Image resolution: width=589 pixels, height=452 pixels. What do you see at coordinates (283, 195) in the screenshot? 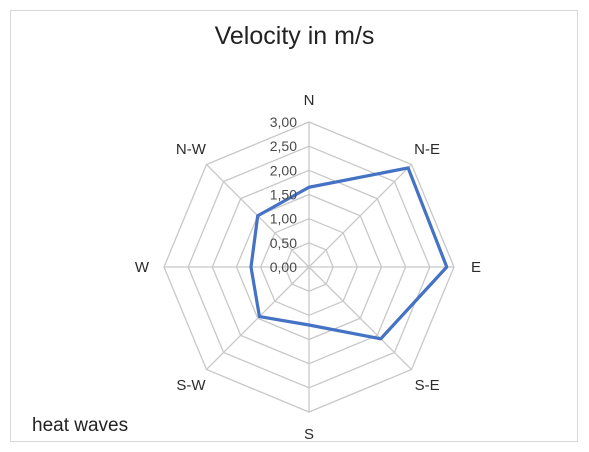
I see `radial-tick-label: 1,50` at bounding box center [283, 195].